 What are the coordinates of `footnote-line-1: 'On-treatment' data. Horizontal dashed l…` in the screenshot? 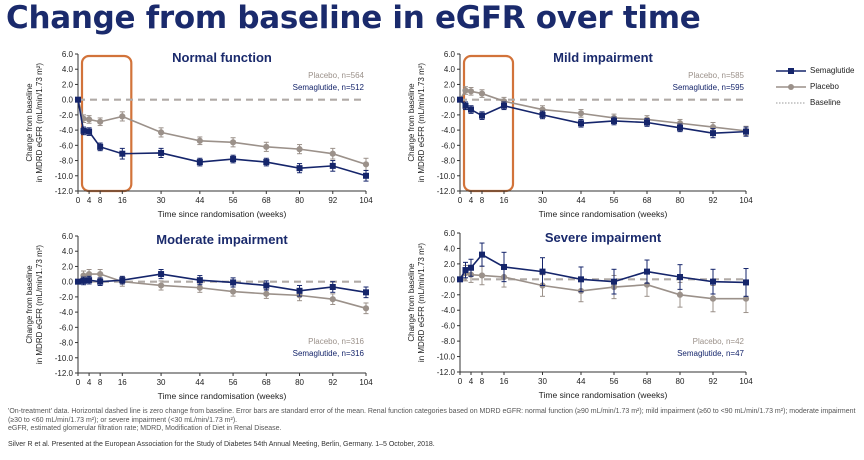 It's located at (432, 416).